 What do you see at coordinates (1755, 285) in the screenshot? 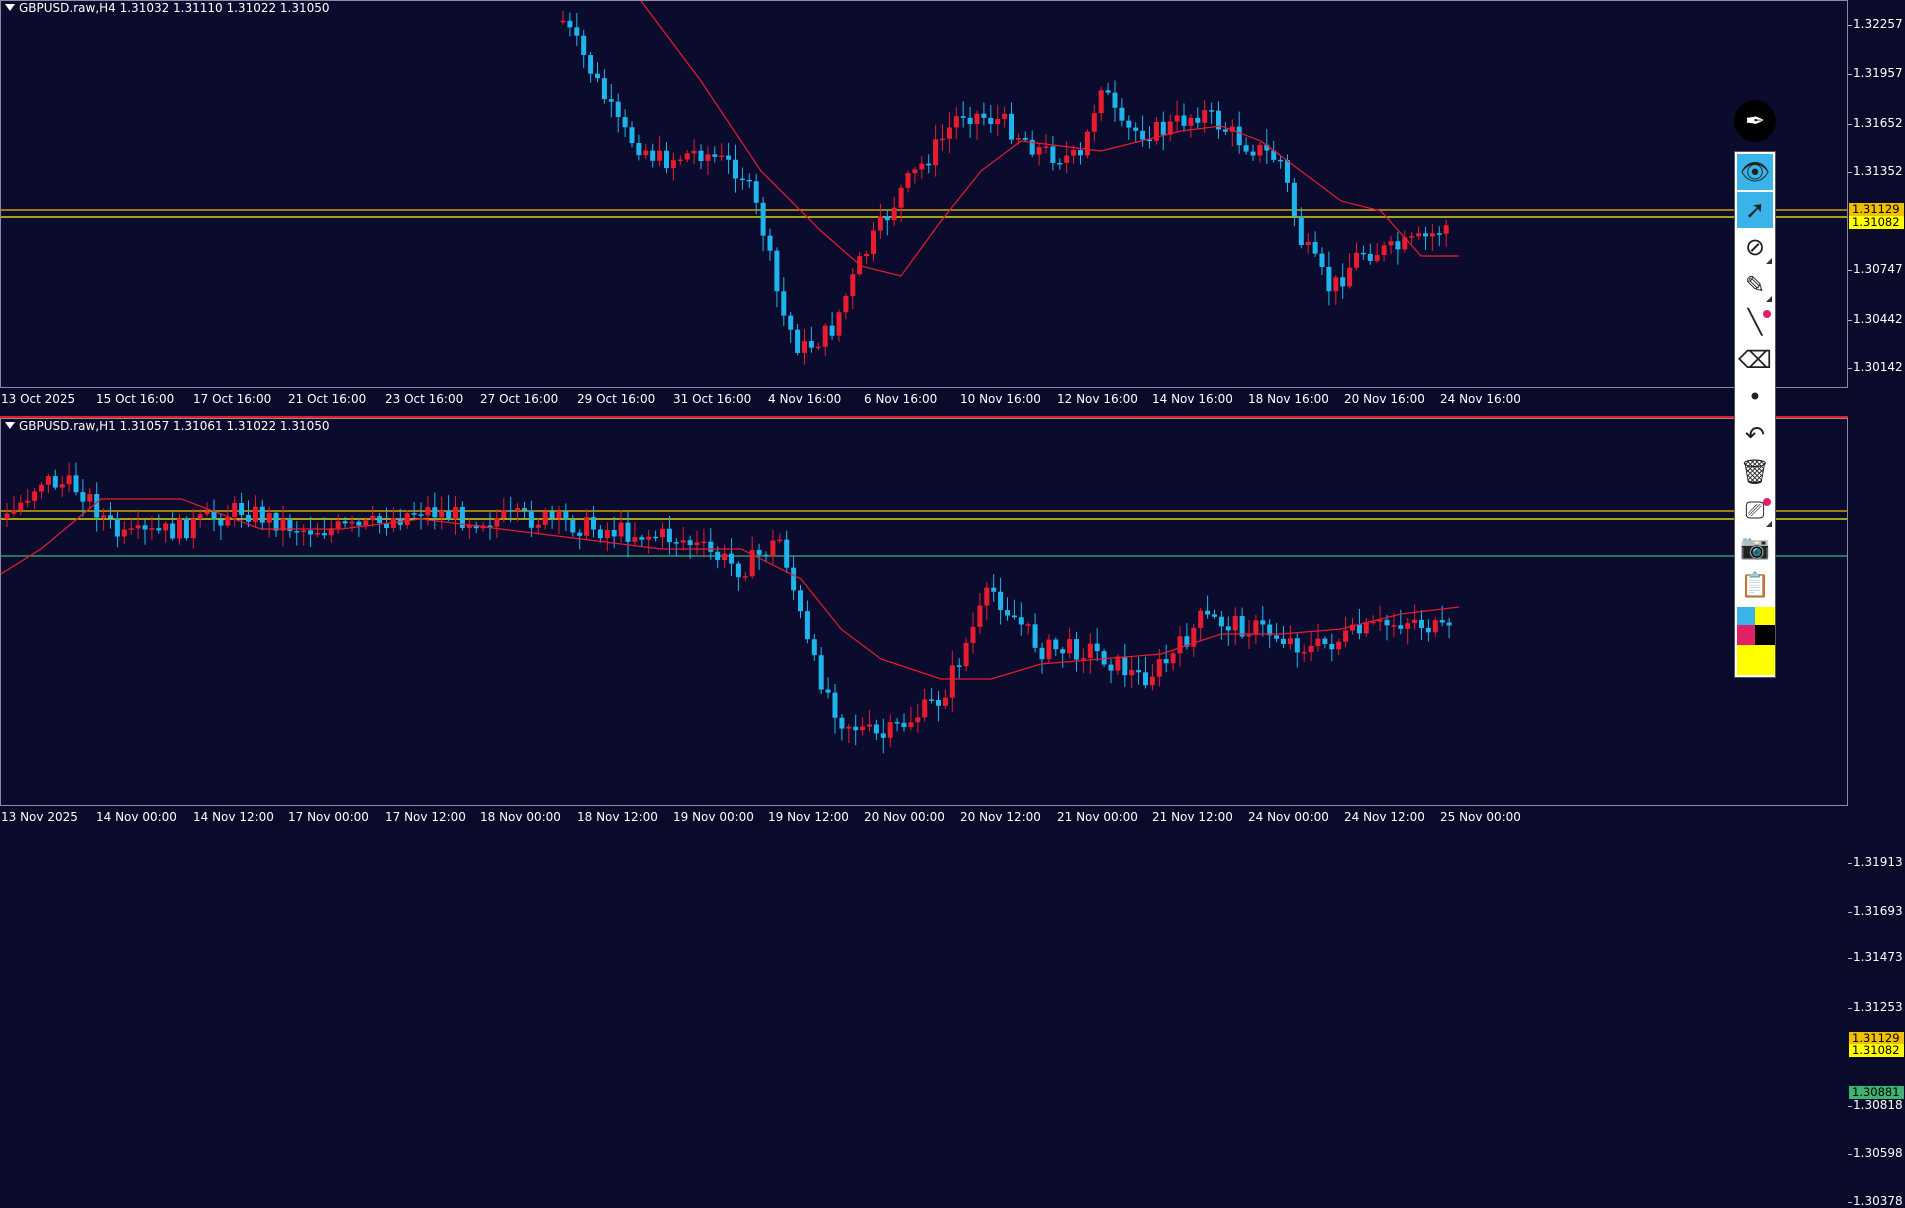
I see `pen-tool-icon: ✎` at bounding box center [1755, 285].